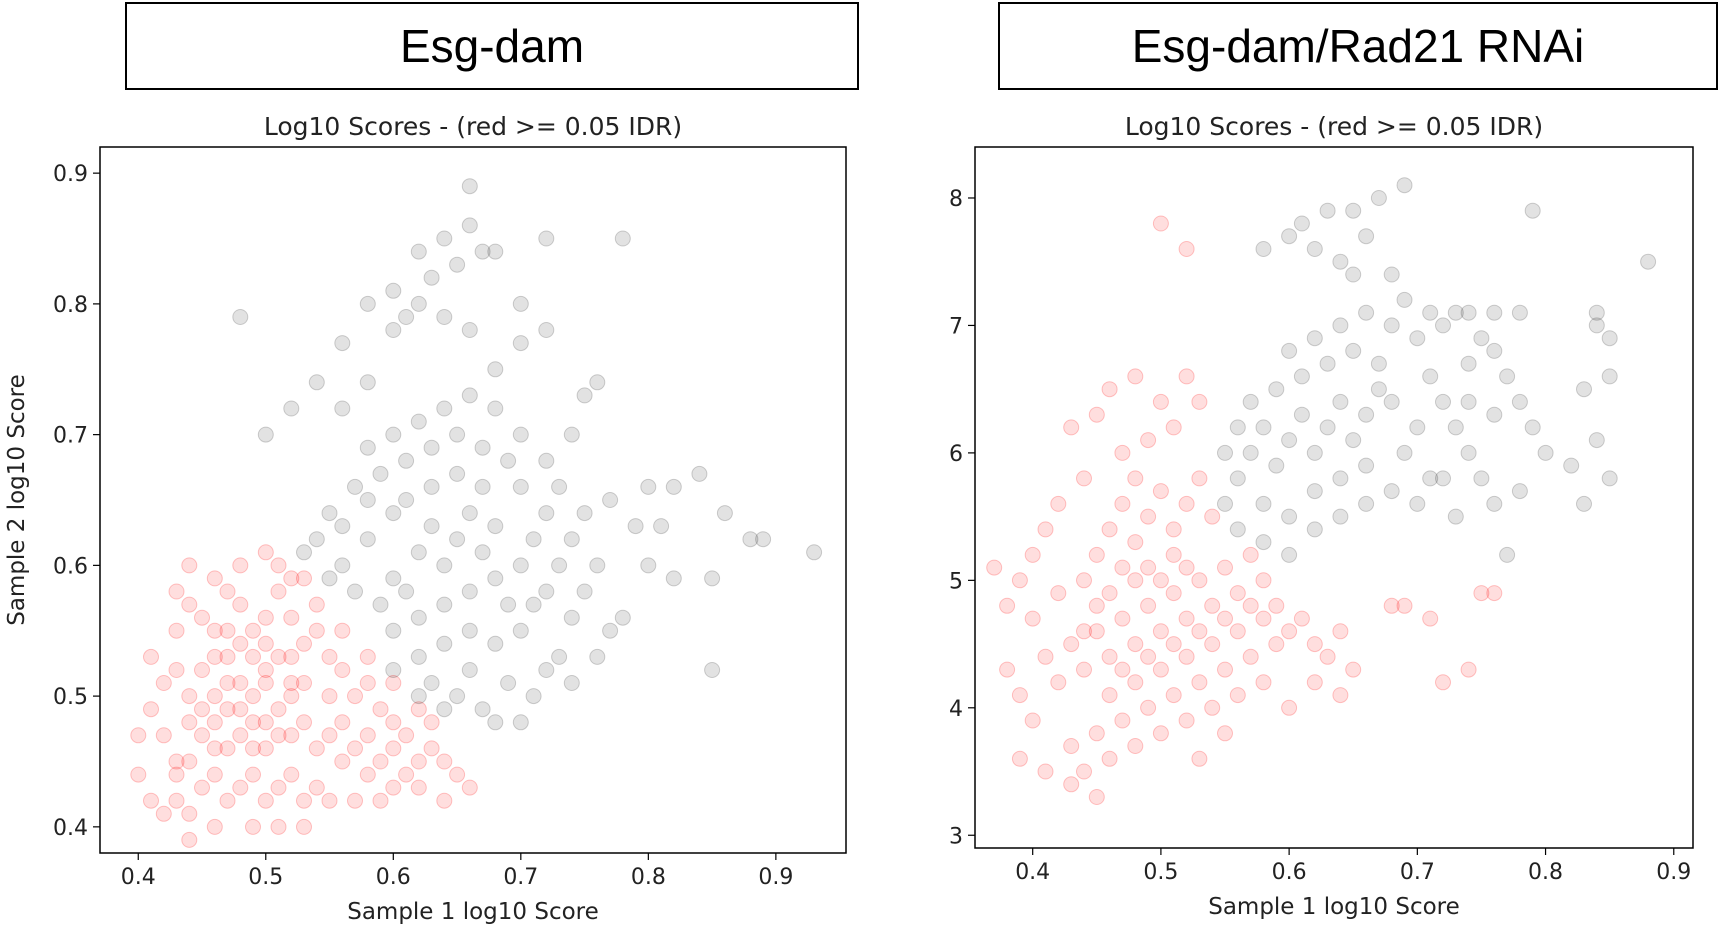 The width and height of the screenshot is (1718, 930). Describe the element at coordinates (70, 828) in the screenshot. I see `left-y-tick-label: 0.4` at that location.